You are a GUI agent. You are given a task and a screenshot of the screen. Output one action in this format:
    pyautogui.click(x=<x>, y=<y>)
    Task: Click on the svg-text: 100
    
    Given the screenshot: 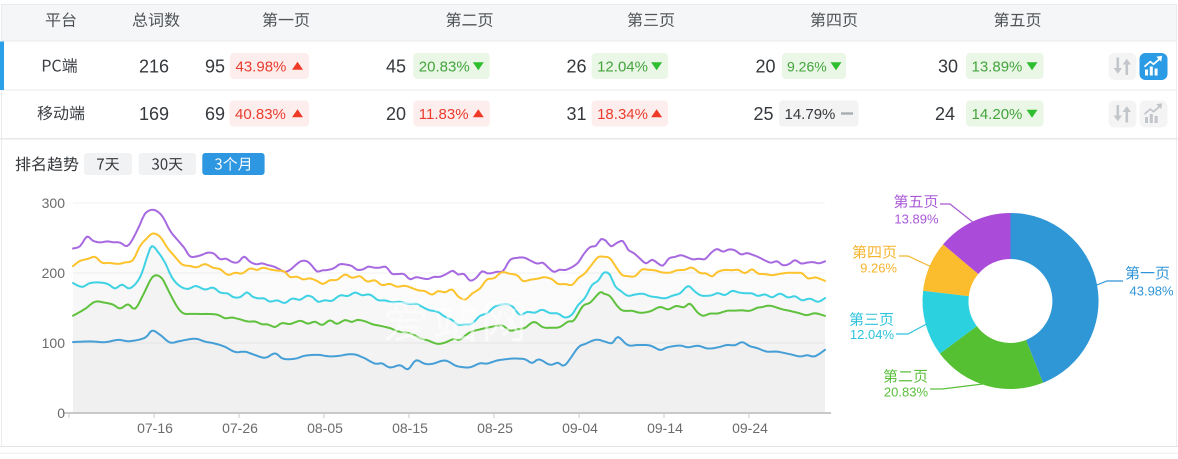 What is the action you would take?
    pyautogui.click(x=54, y=343)
    